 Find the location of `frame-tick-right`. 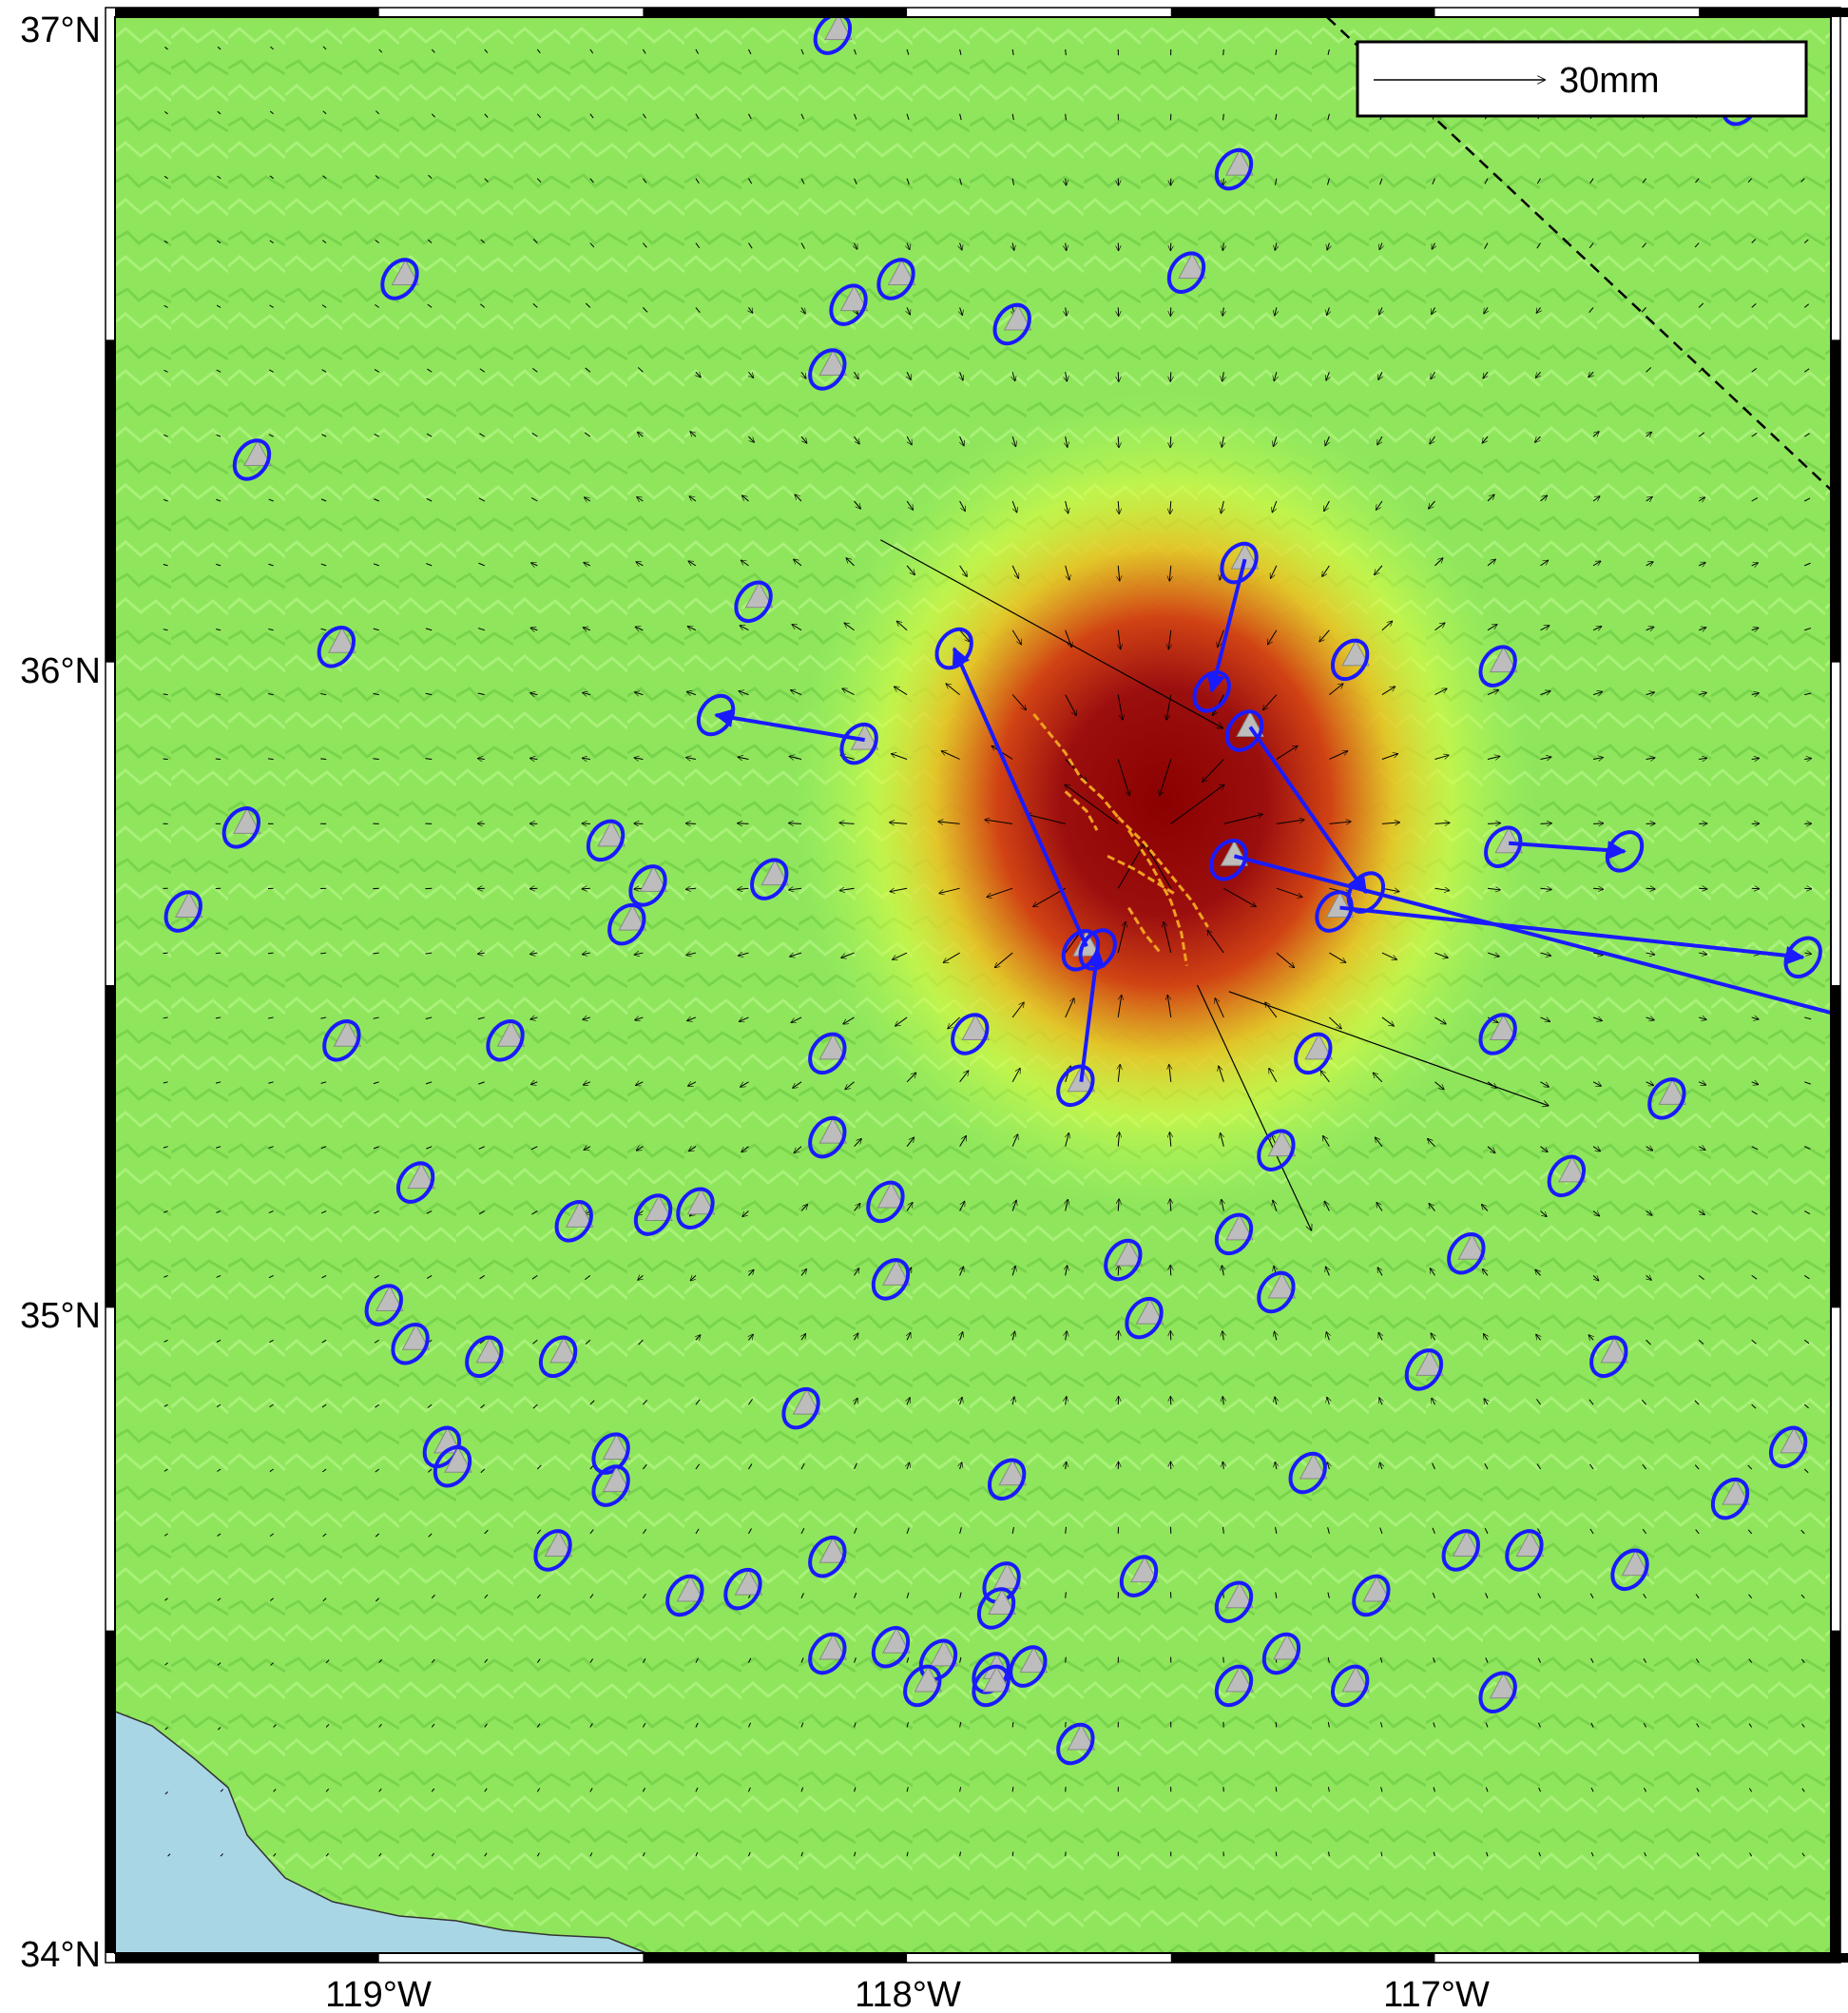

frame-tick-right is located at coordinates (1835, 1146).